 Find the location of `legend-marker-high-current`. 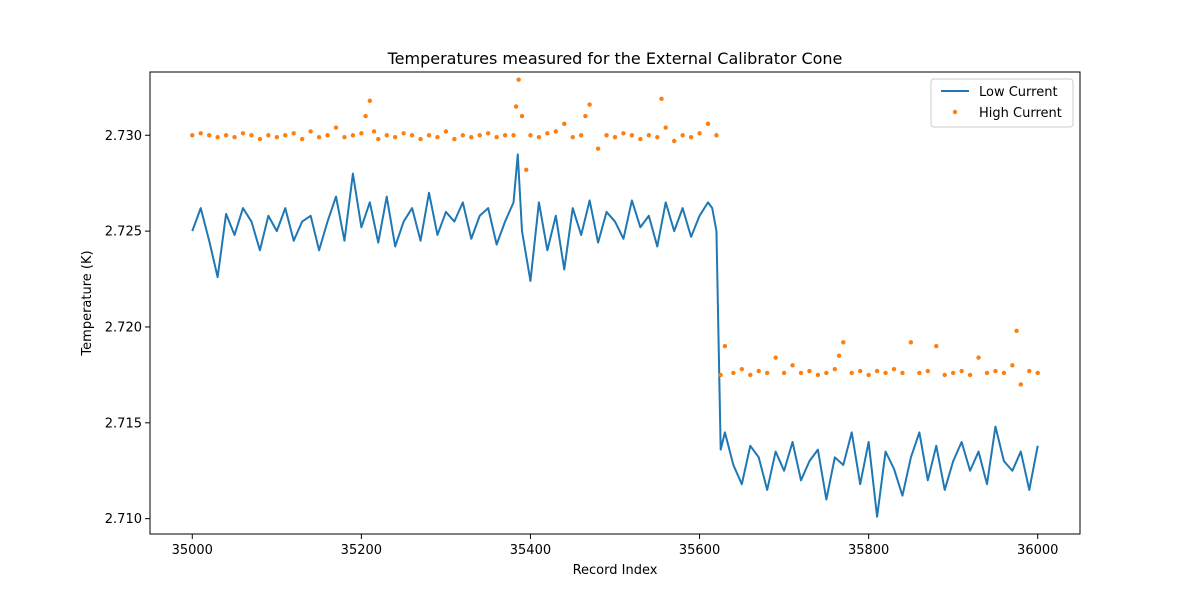

legend-marker-high-current is located at coordinates (955, 112).